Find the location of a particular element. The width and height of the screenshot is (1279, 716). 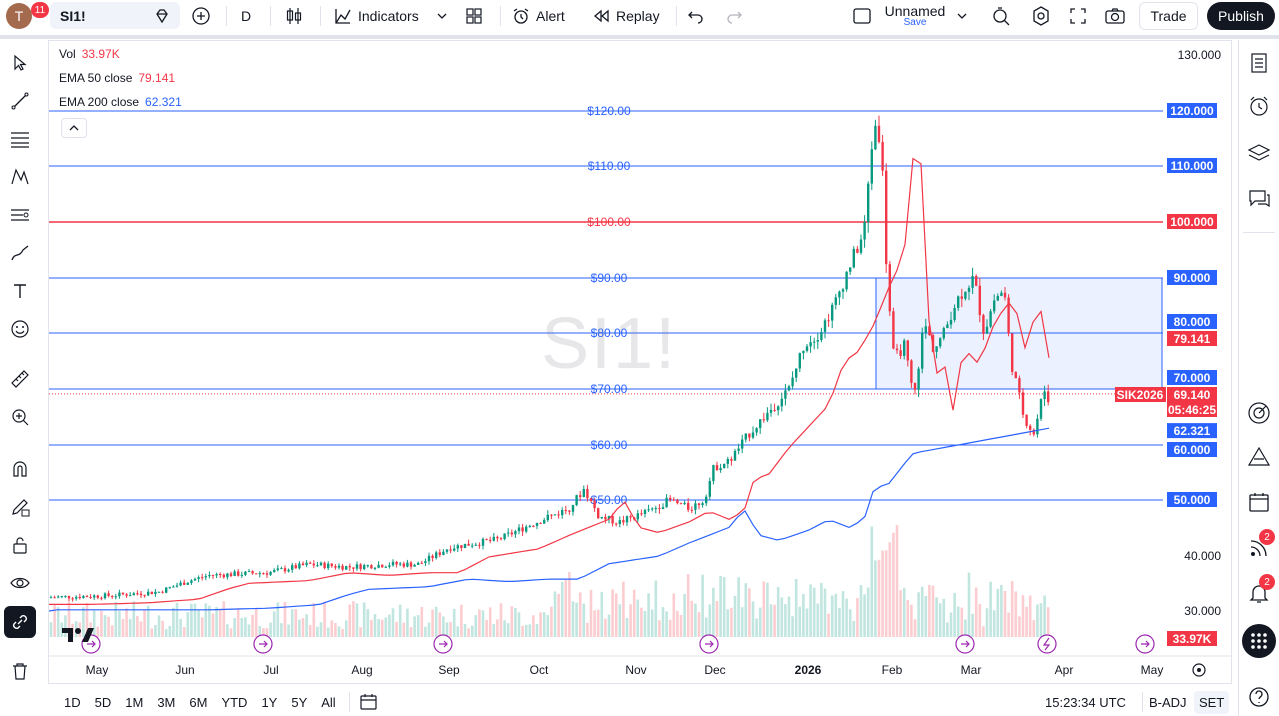

range-ytd: YTD is located at coordinates (234, 702).